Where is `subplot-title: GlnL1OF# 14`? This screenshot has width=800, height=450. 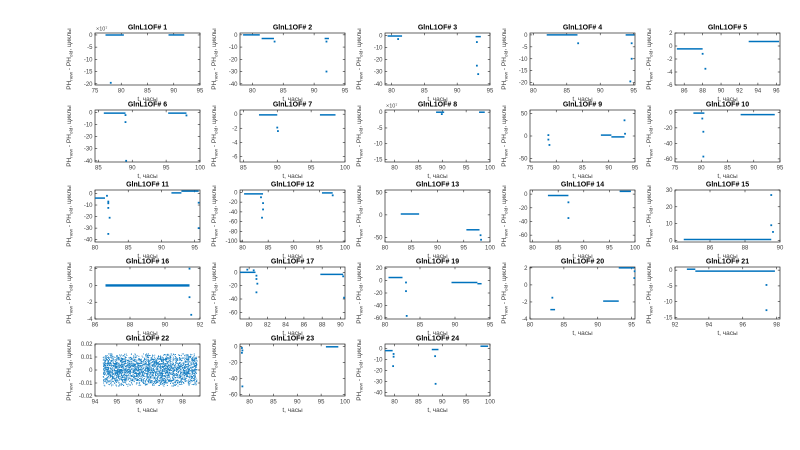 subplot-title: GlnL1OF# 14 is located at coordinates (582, 185).